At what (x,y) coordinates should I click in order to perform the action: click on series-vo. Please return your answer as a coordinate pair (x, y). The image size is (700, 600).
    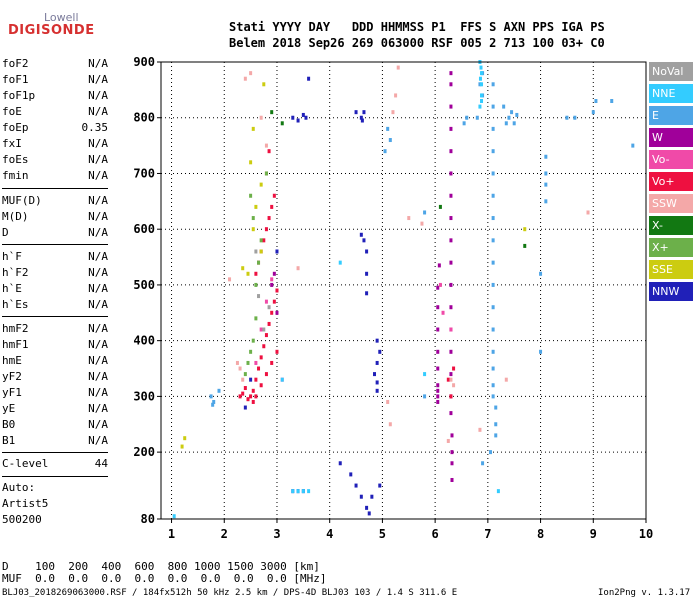
    Looking at the image, I should click on (353, 329).